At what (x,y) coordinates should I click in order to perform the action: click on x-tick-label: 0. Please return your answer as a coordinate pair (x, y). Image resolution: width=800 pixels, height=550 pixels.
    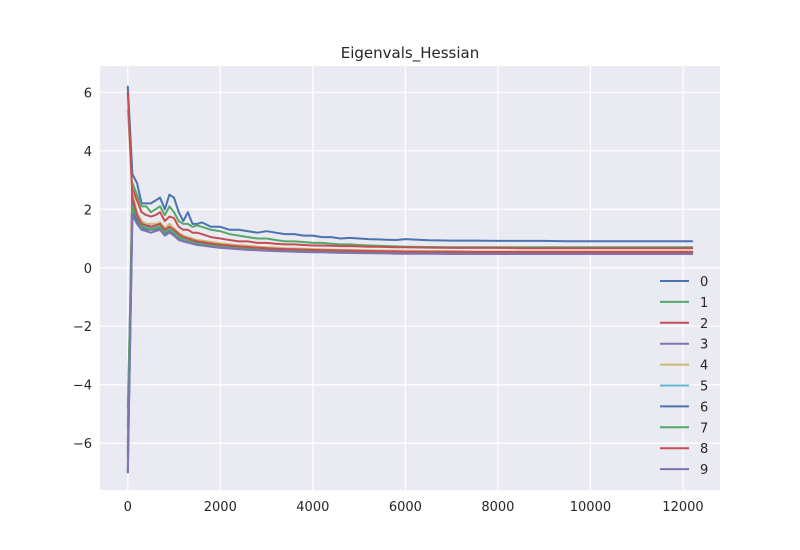
    Looking at the image, I should click on (128, 507).